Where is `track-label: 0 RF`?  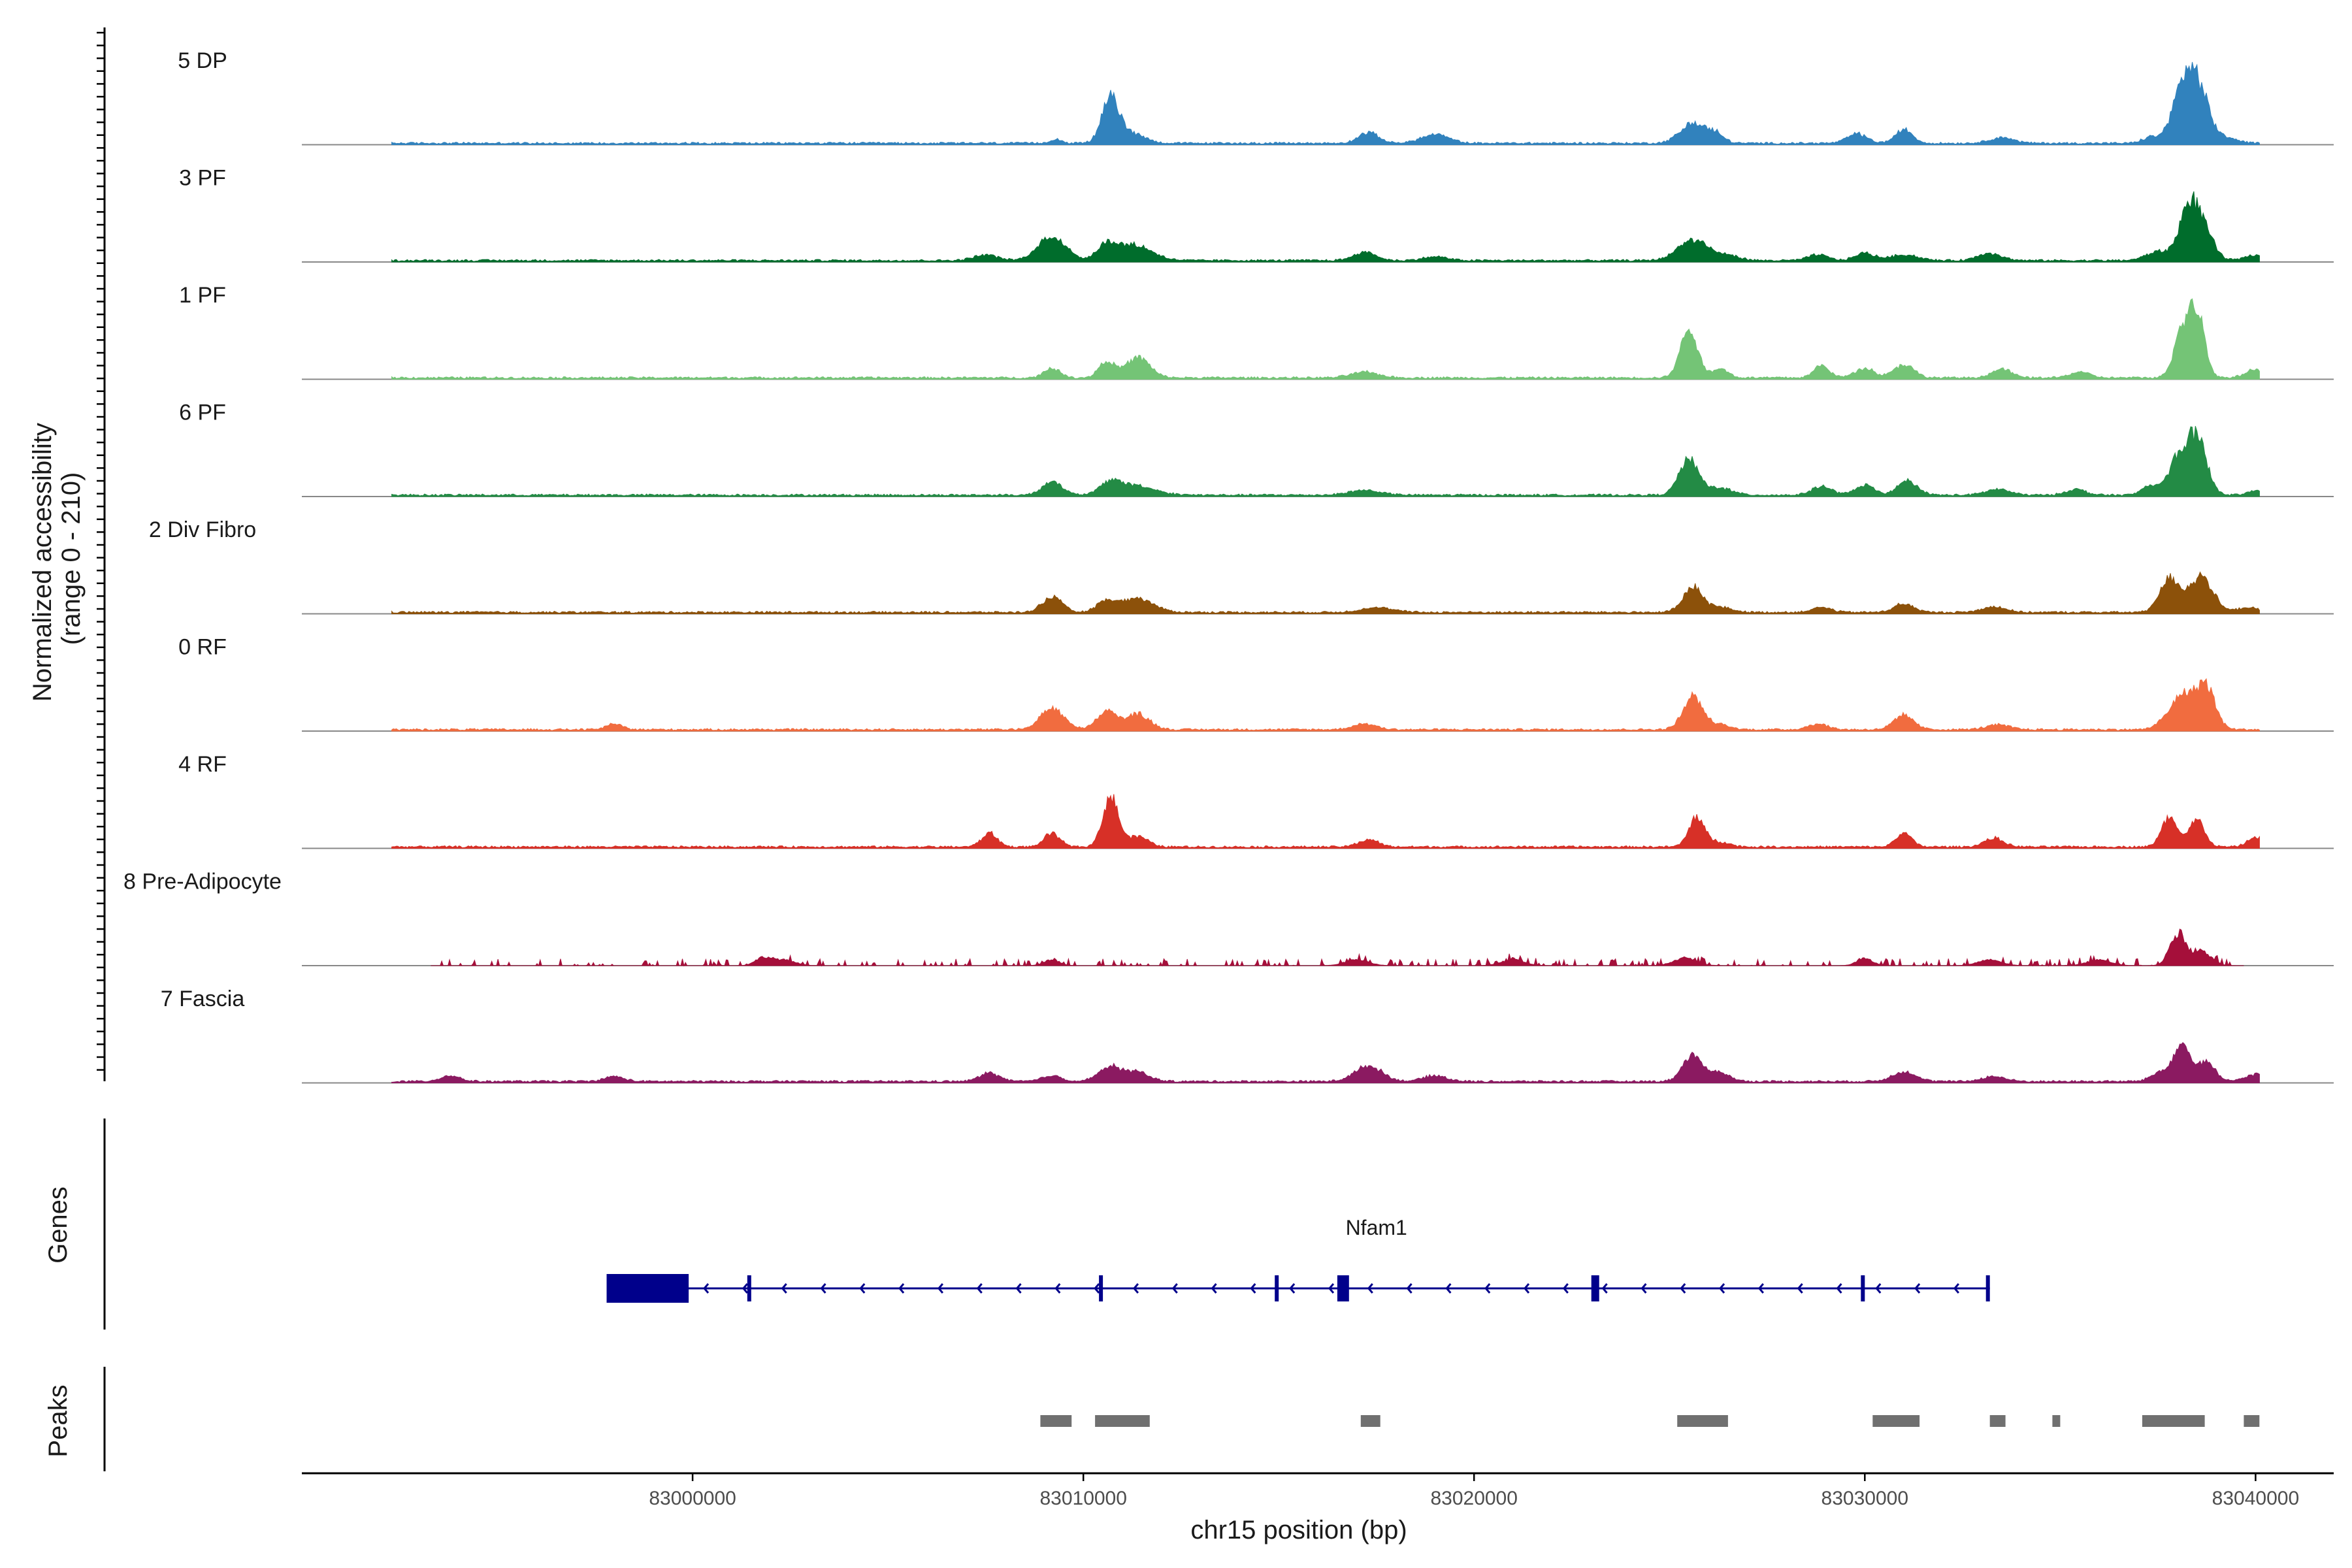
track-label: 0 RF is located at coordinates (202, 647).